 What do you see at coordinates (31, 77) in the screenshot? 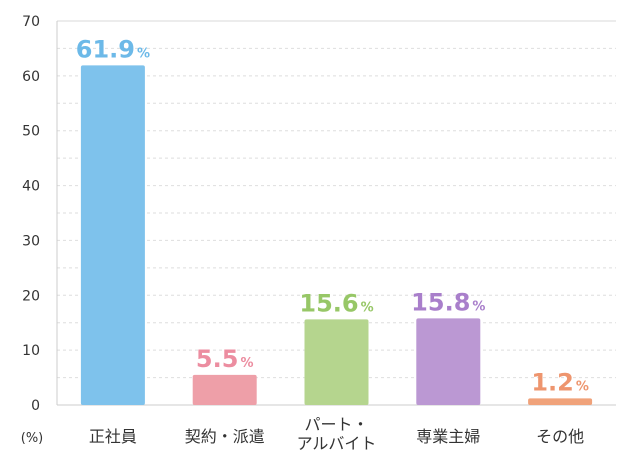
I see `y-tick-label: 60` at bounding box center [31, 77].